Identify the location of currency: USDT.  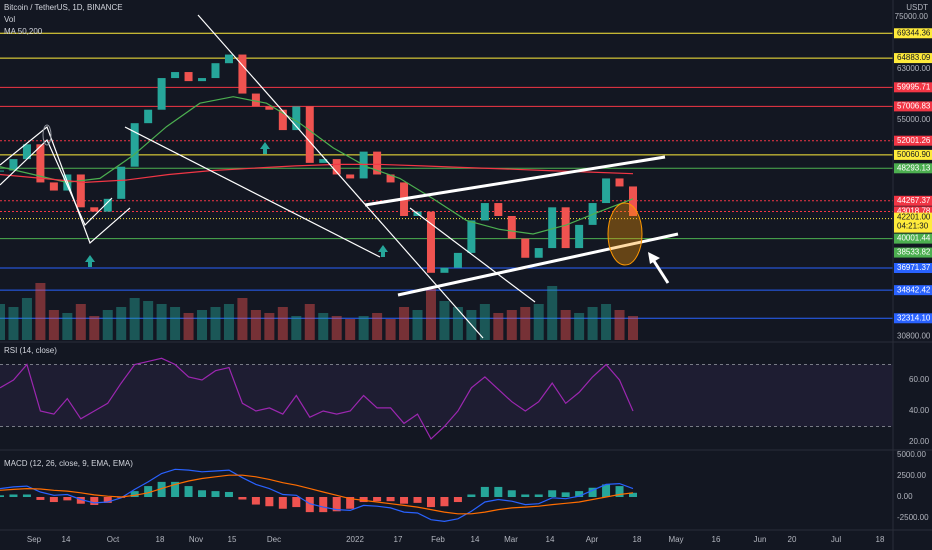
(917, 7).